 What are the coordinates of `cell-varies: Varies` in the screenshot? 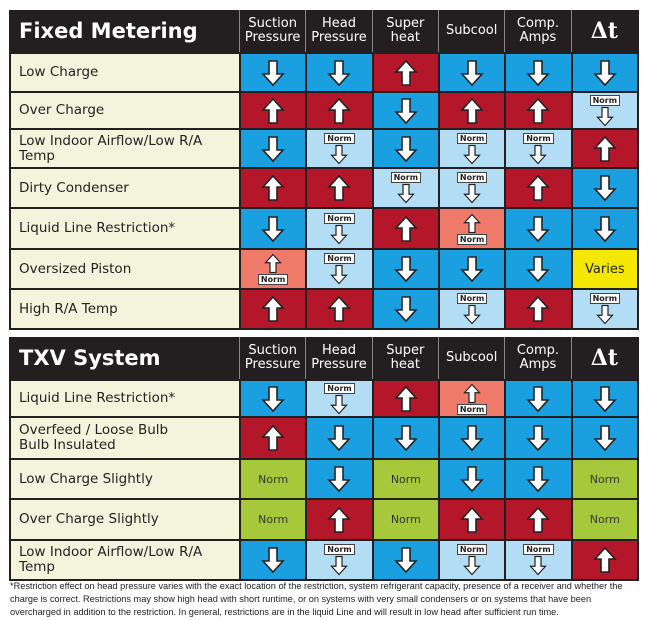 It's located at (604, 269).